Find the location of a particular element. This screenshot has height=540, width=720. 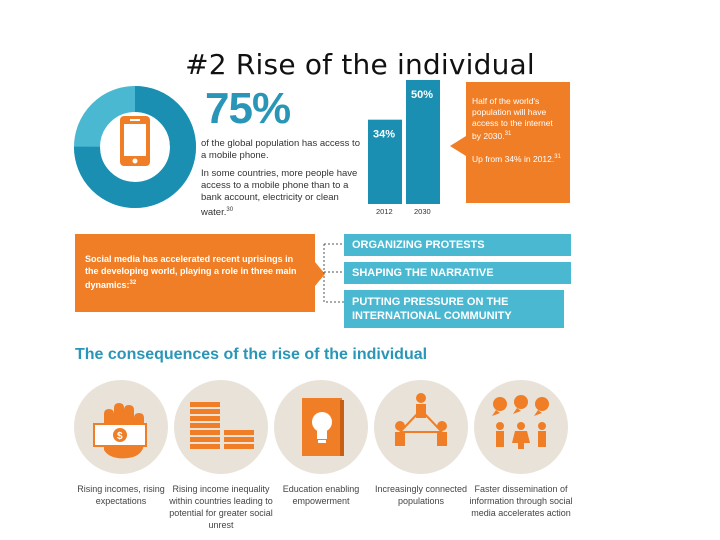

bar-axis-label-2012: 2012 is located at coordinates (384, 211).